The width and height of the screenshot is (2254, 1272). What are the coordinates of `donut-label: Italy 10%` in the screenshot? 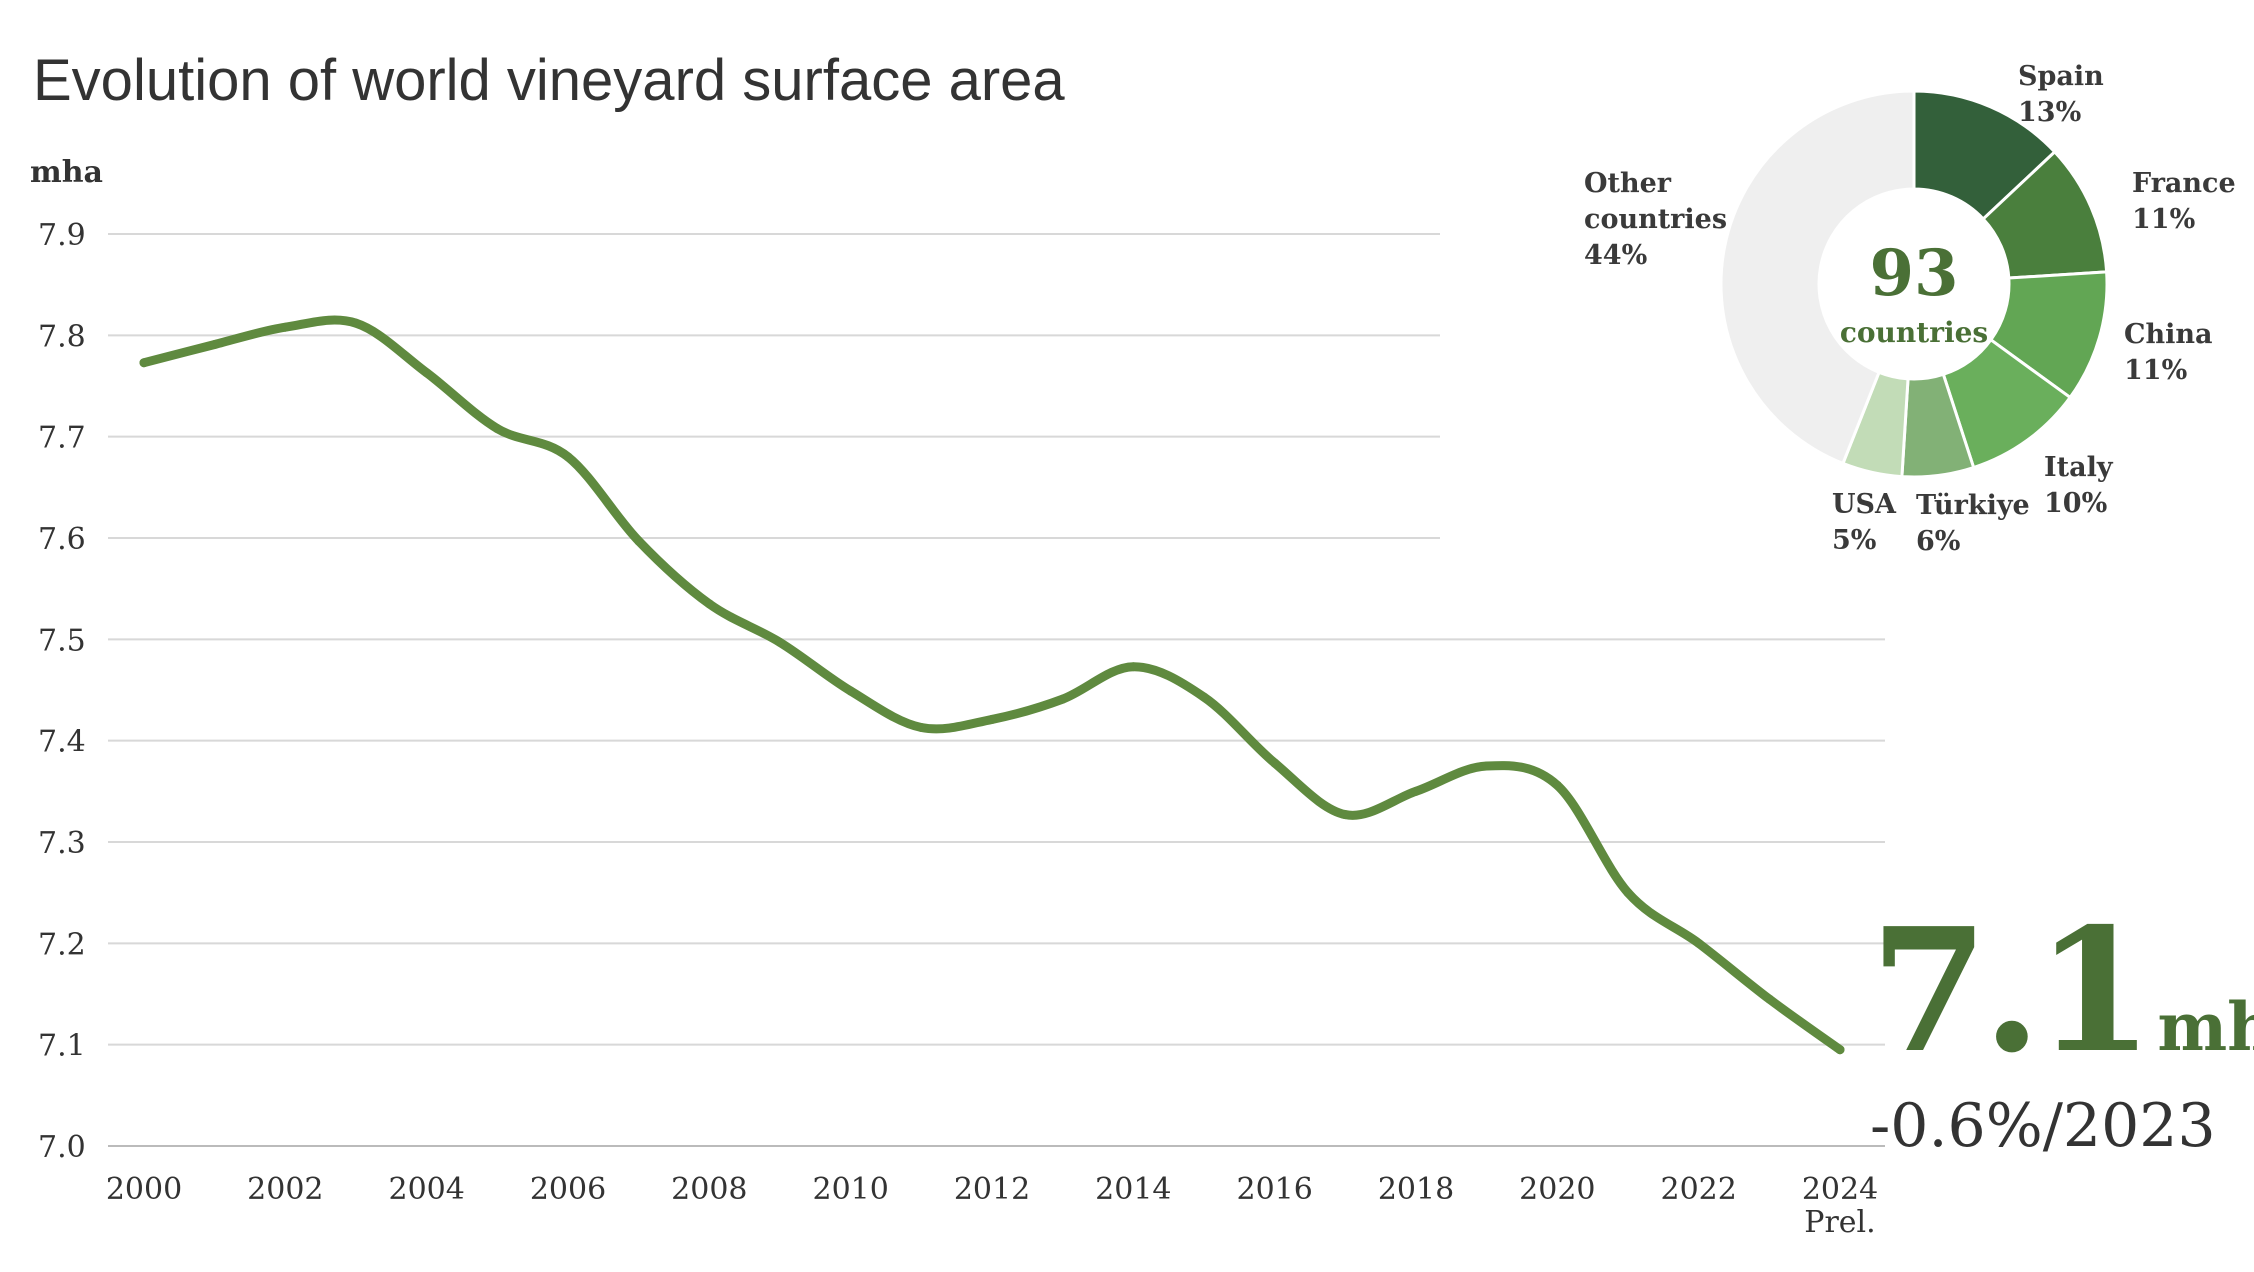 It's located at (2079, 485).